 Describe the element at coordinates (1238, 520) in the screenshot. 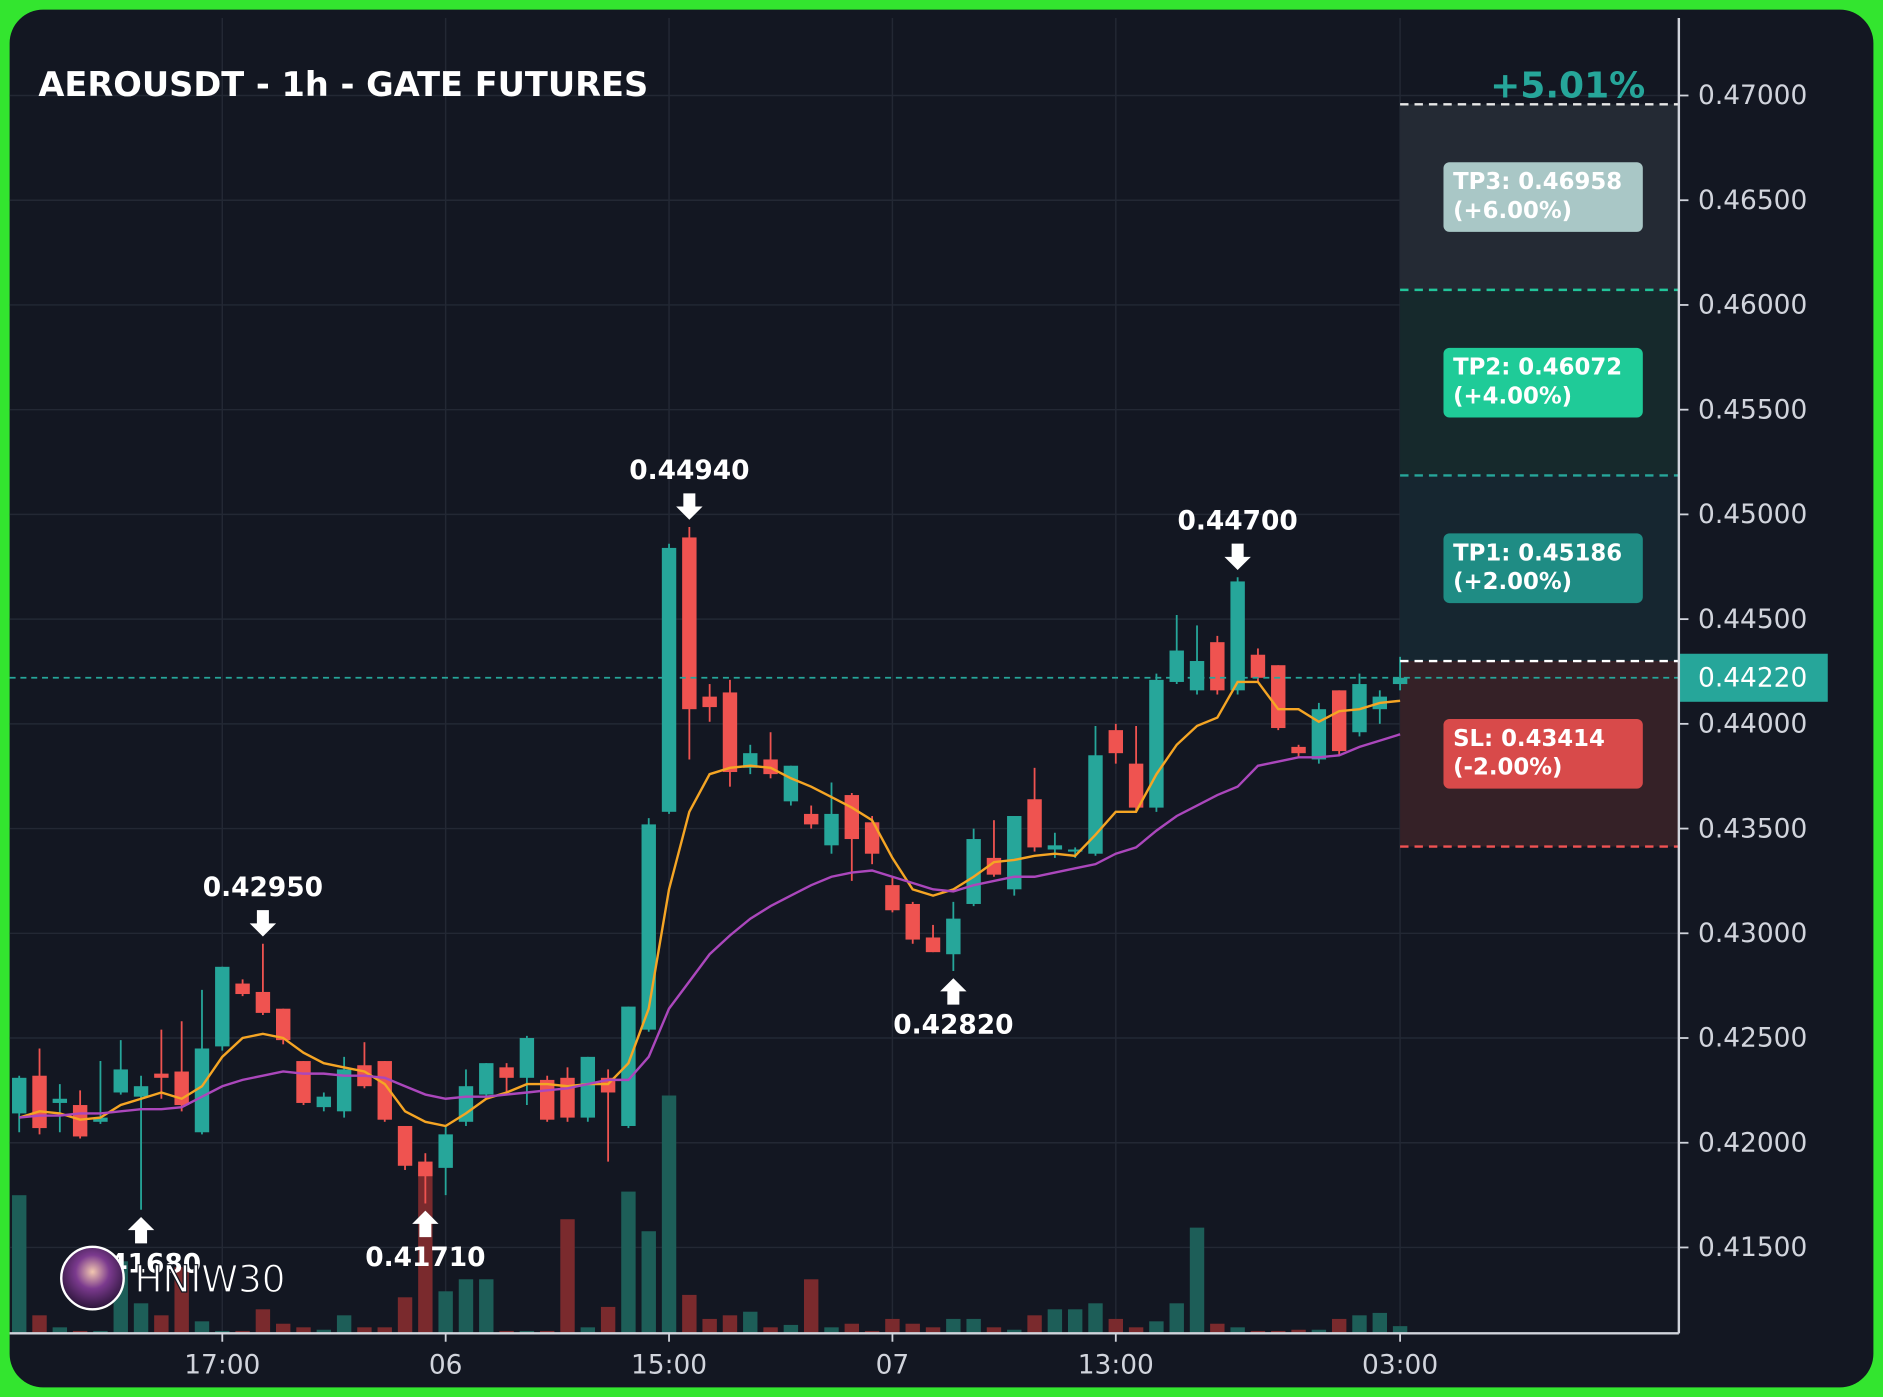

I see `annotation-label: 0.44700` at that location.